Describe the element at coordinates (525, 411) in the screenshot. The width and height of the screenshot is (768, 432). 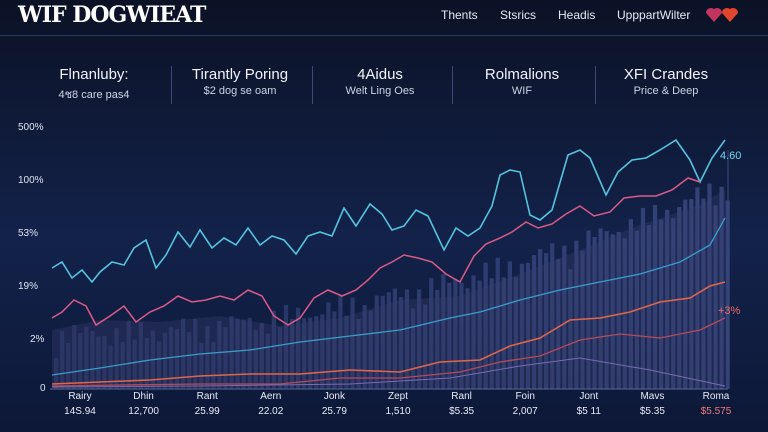
I see `x-label-value: 2,007` at that location.